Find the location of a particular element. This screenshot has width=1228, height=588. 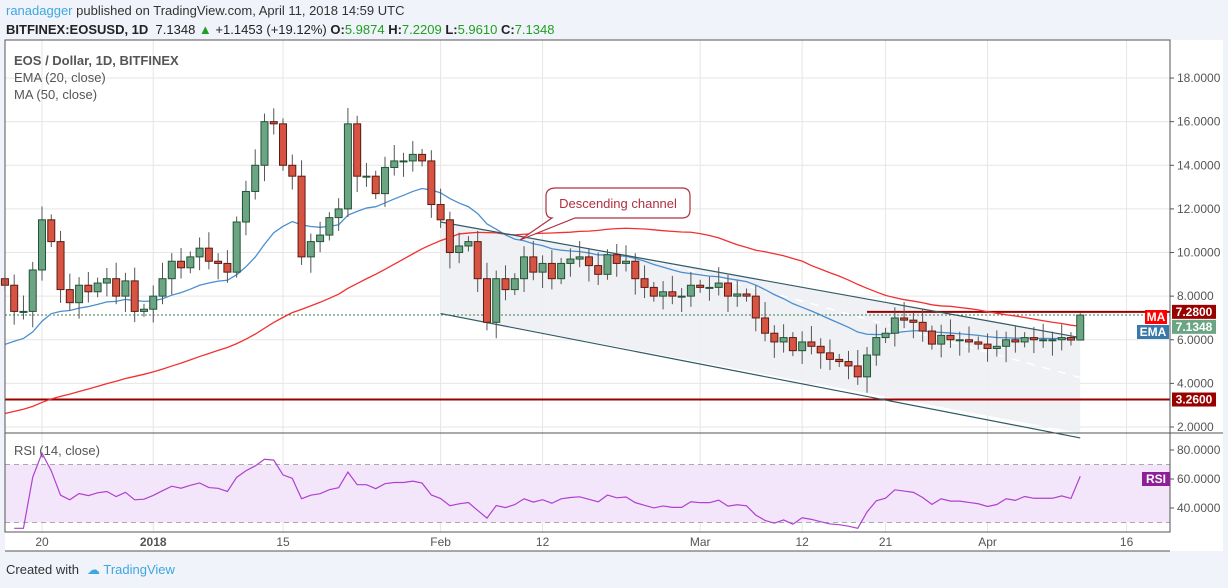

rsi-band is located at coordinates (587, 493).